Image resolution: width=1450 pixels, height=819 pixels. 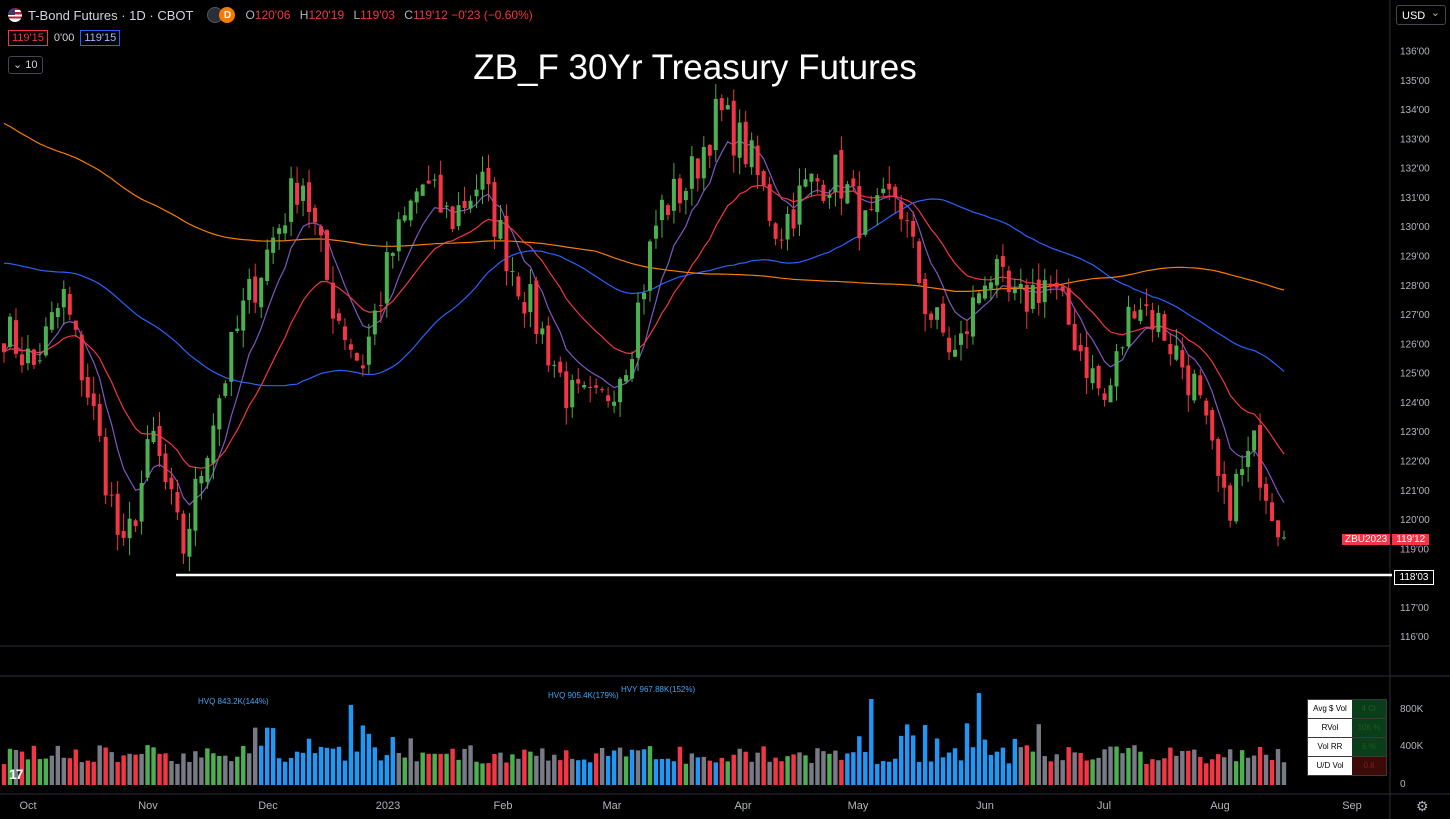 I want to click on stat-label: U/D Vol, so click(x=1330, y=766).